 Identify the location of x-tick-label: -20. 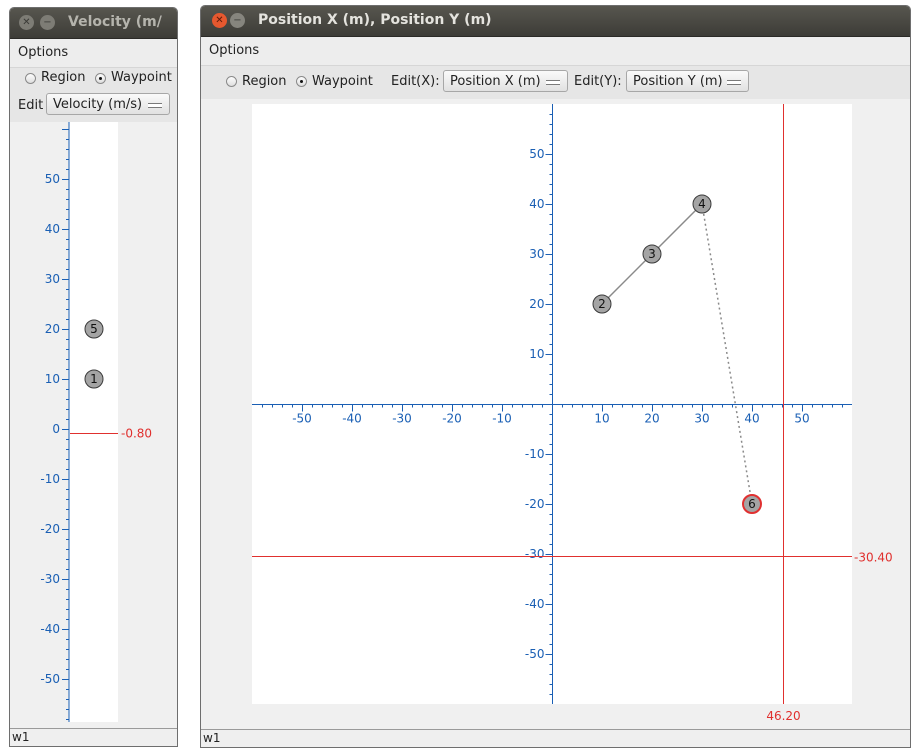
(452, 419).